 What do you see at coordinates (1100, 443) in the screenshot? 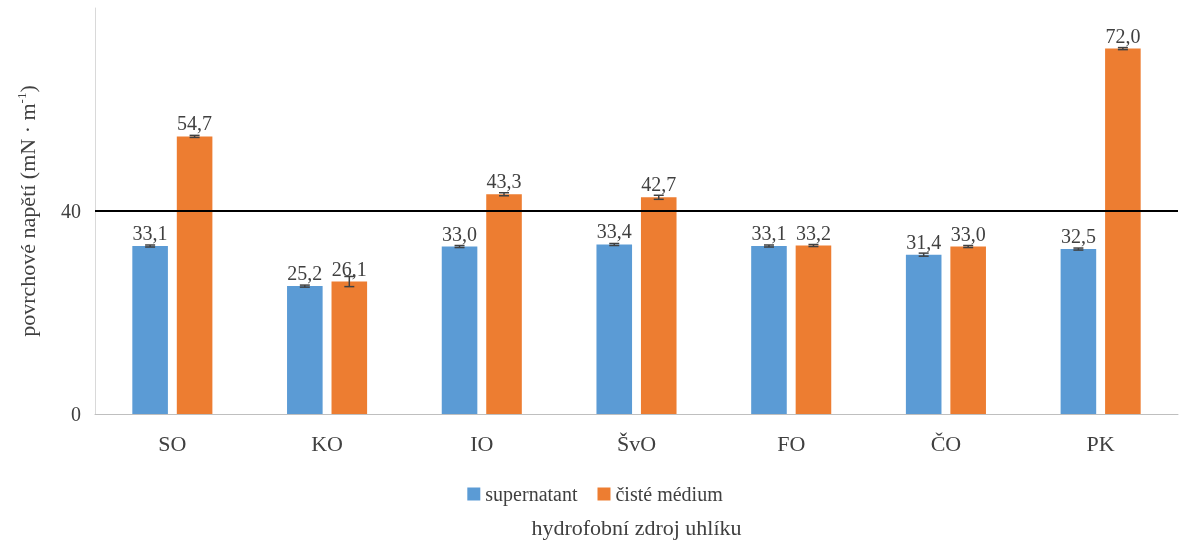
I see `x-tick-label: PK` at bounding box center [1100, 443].